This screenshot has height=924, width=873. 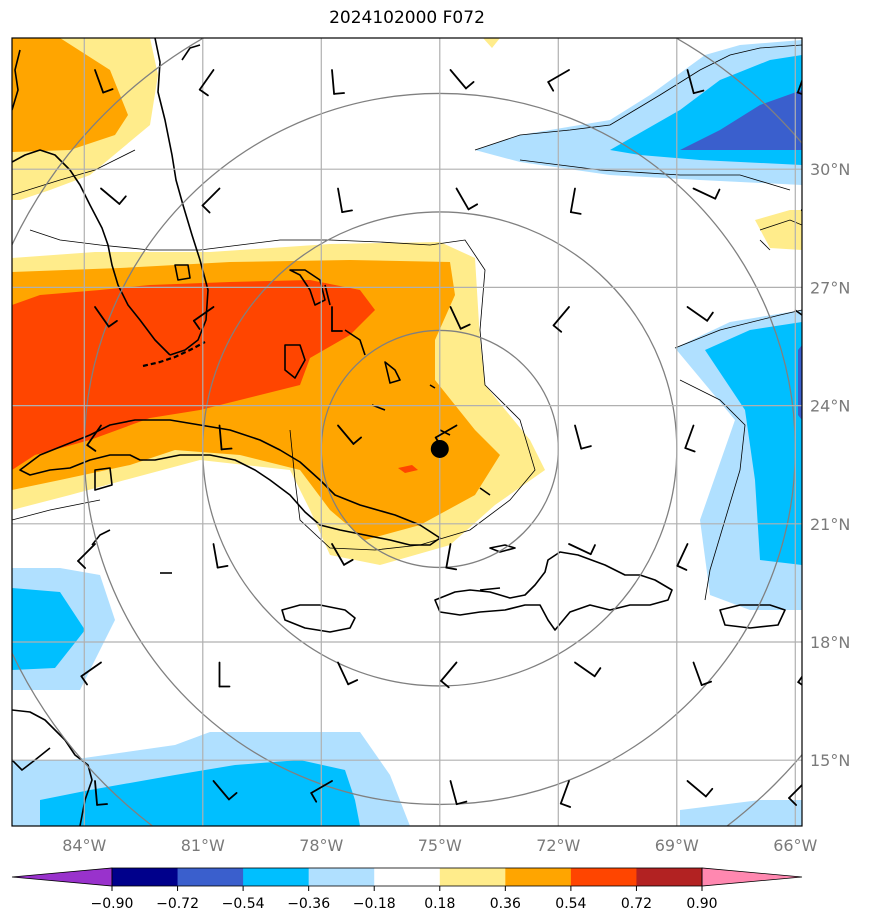 I want to click on lon-tick-label-2: 78°W, so click(x=321, y=845).